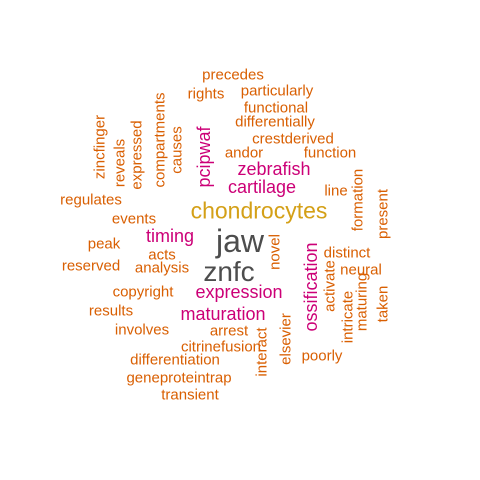 This screenshot has width=480, height=480. What do you see at coordinates (362, 302) in the screenshot?
I see `word-maturing: maturing` at bounding box center [362, 302].